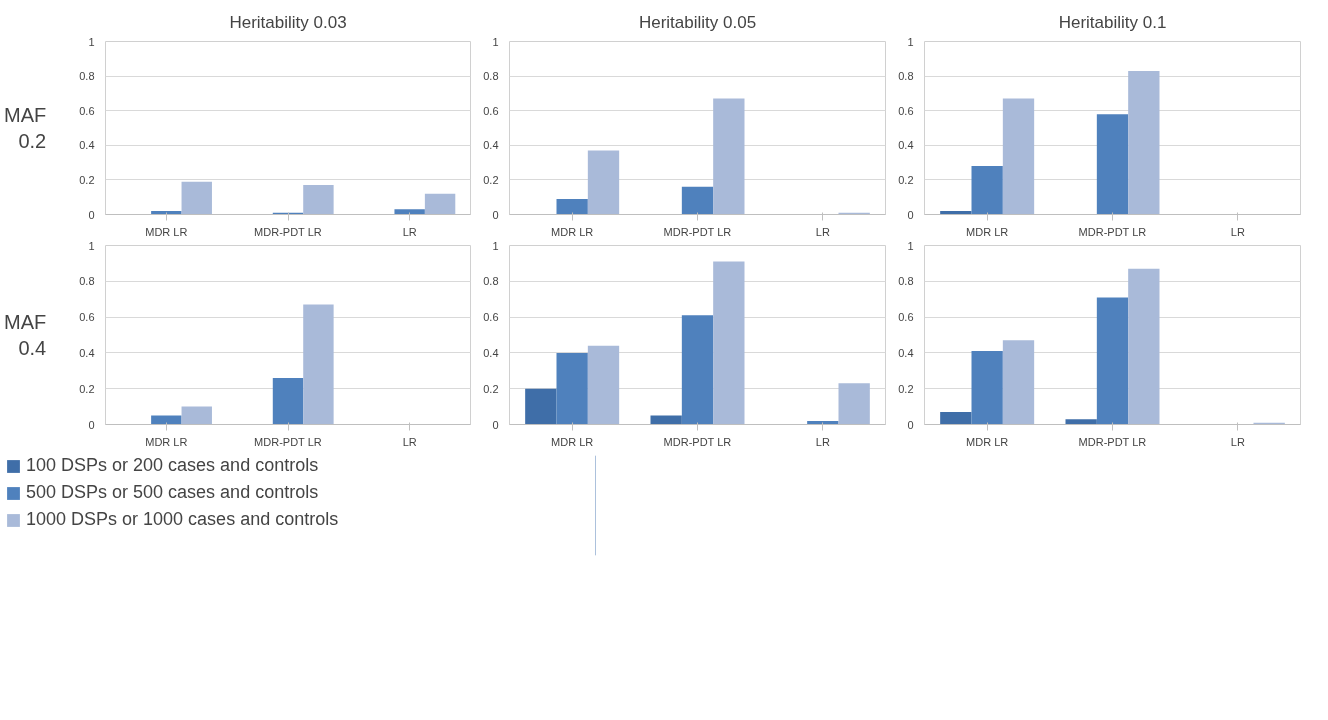  Describe the element at coordinates (25, 128) in the screenshot. I see `y-axis-title: MAF 0.2` at that location.